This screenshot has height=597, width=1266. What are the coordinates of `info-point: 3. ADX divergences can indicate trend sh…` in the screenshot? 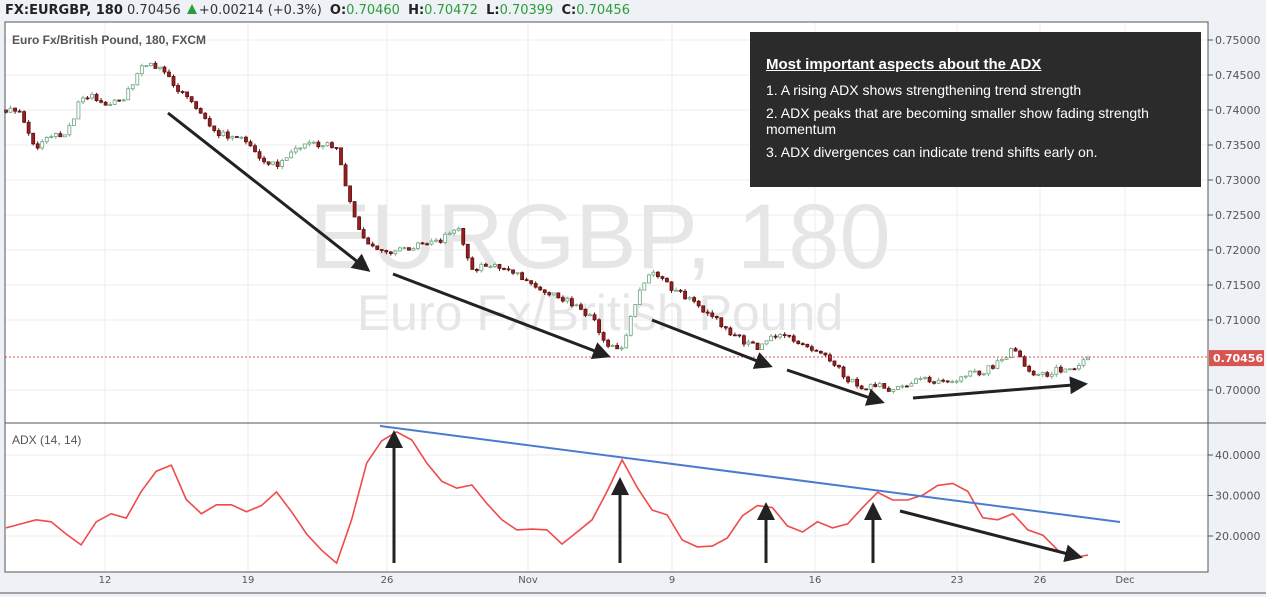 It's located at (932, 152).